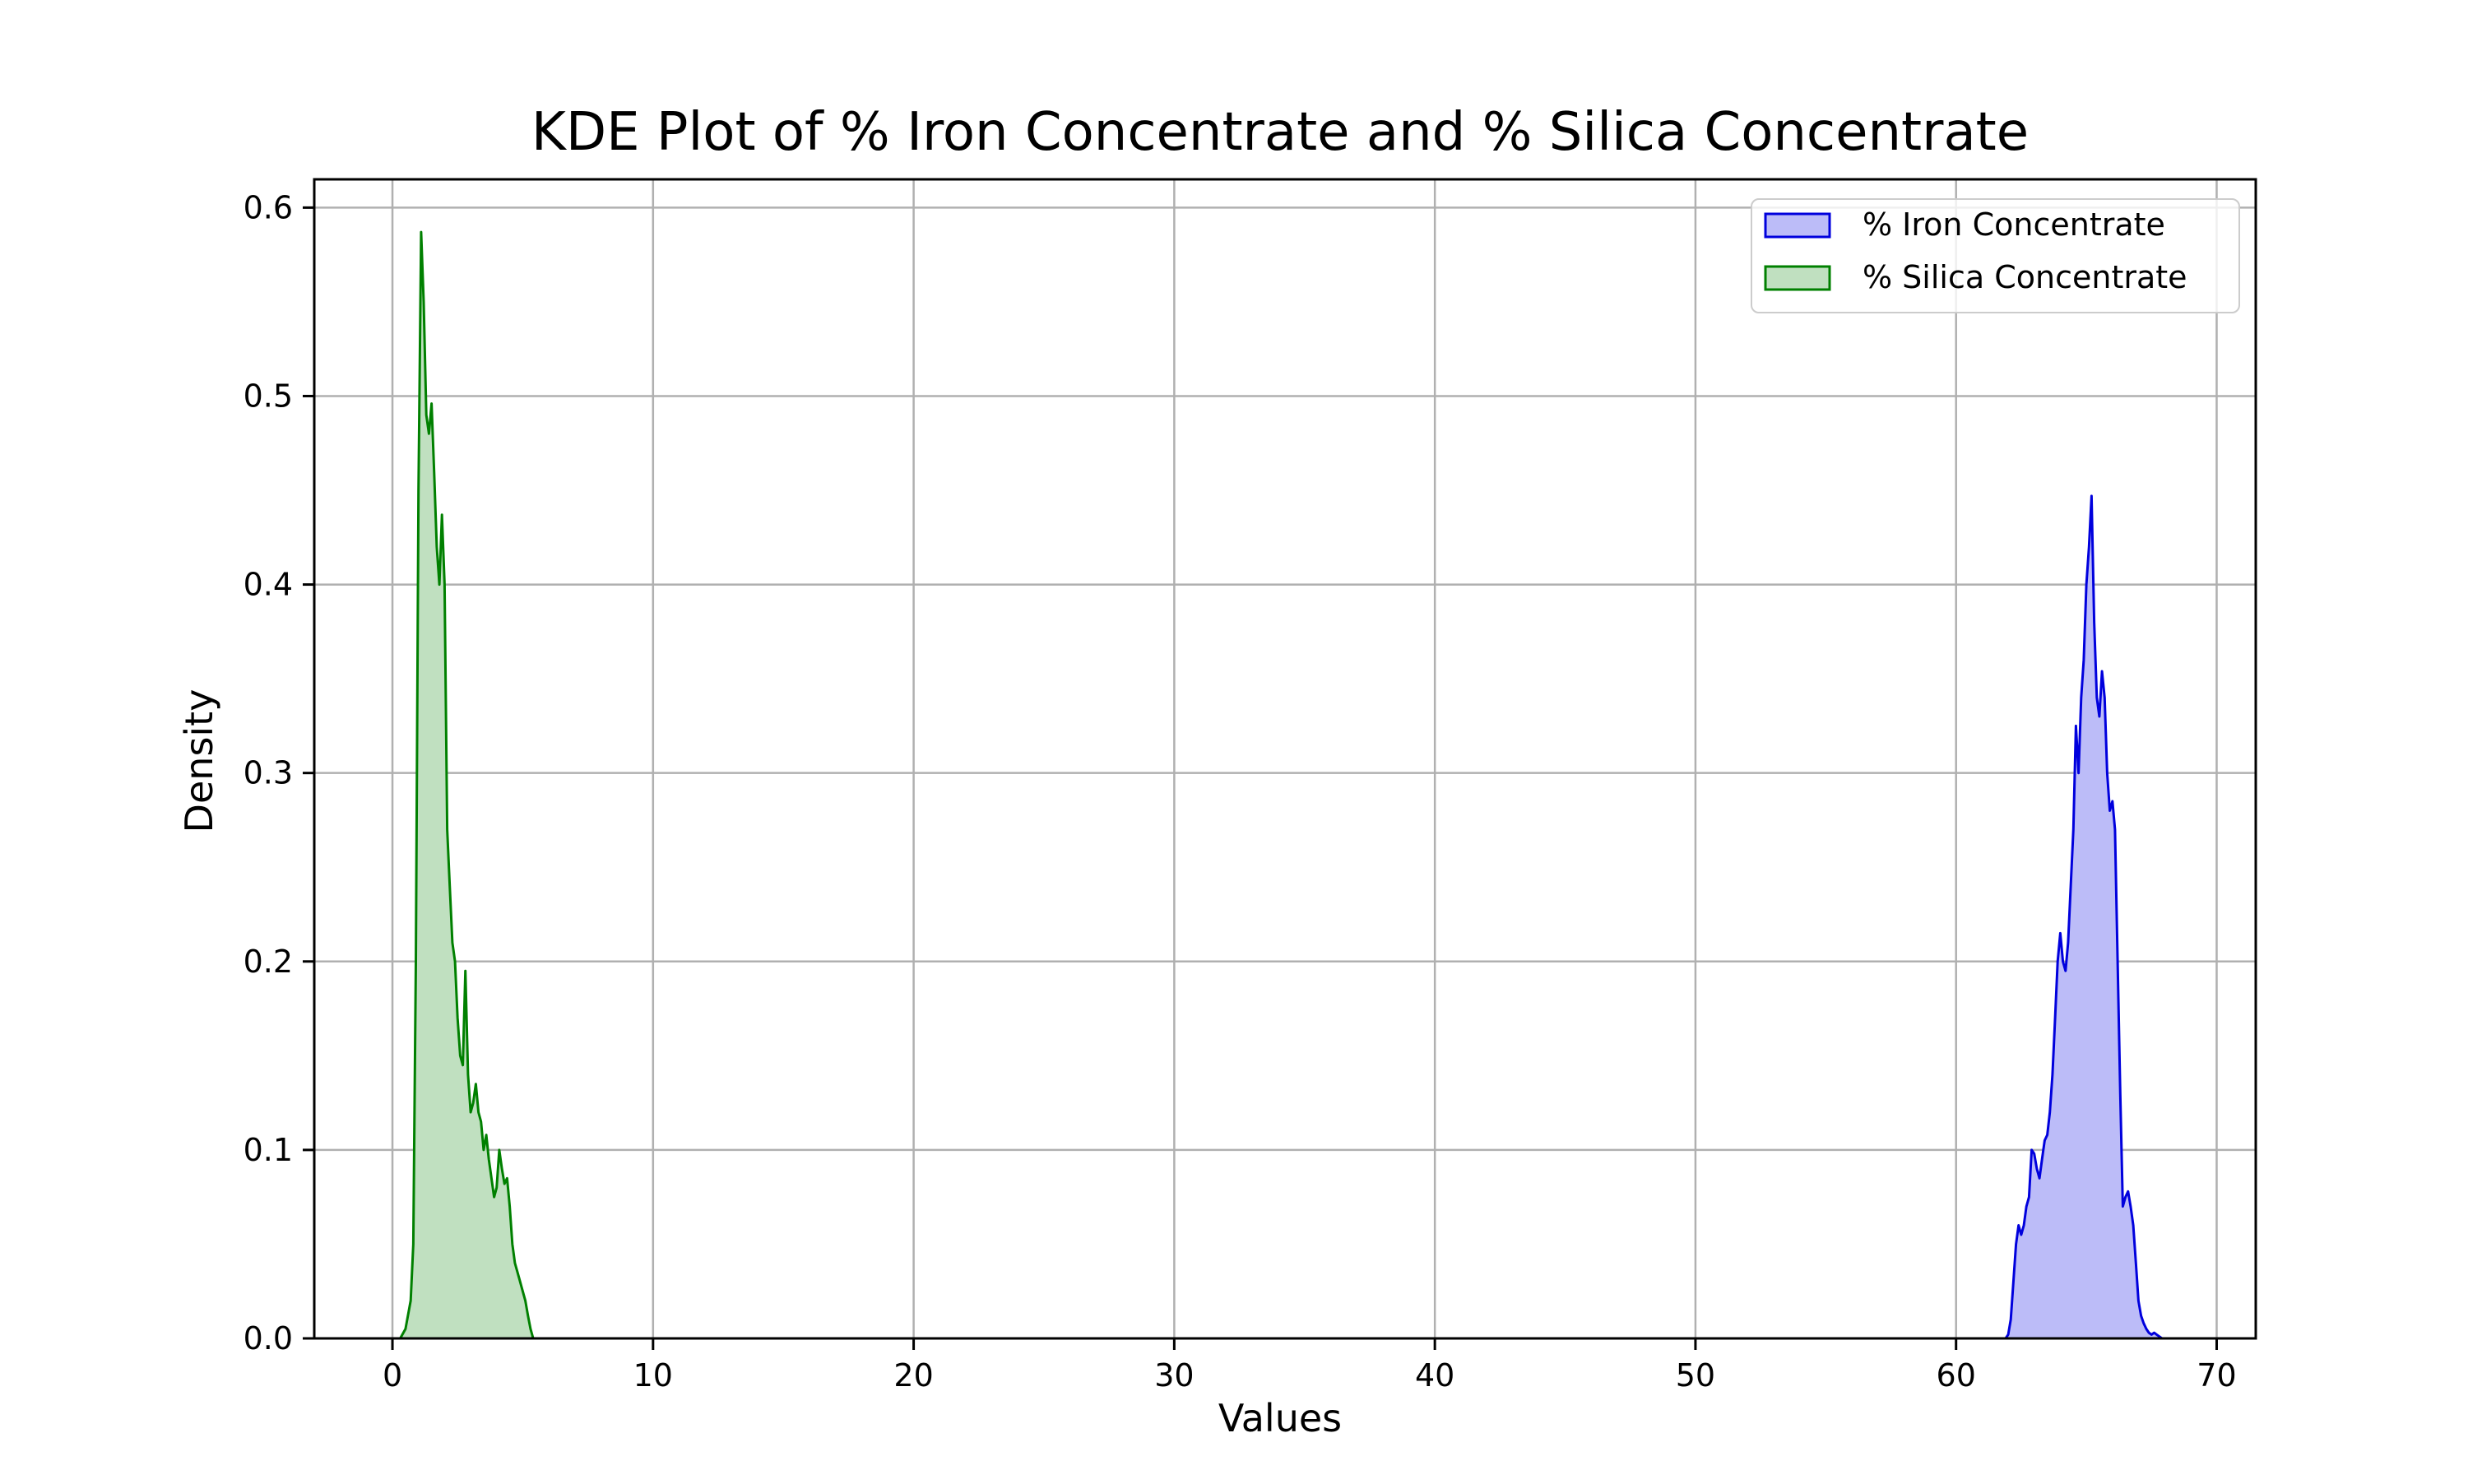 This screenshot has height=1484, width=2468. I want to click on y-tick-label: 0.0, so click(268, 1338).